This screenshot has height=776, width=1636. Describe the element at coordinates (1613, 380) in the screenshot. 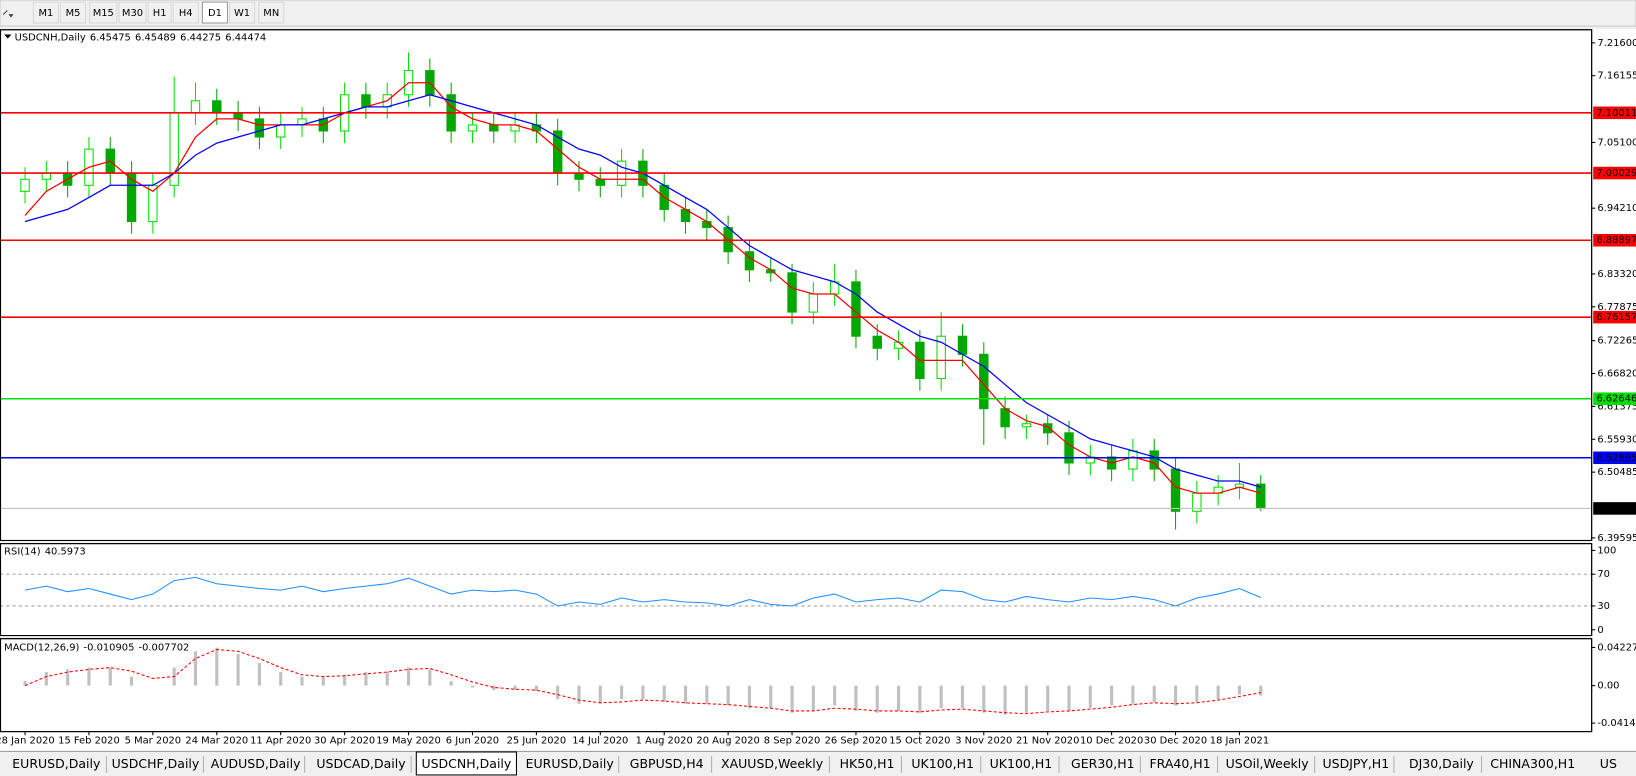

I see `price-axis-area` at that location.